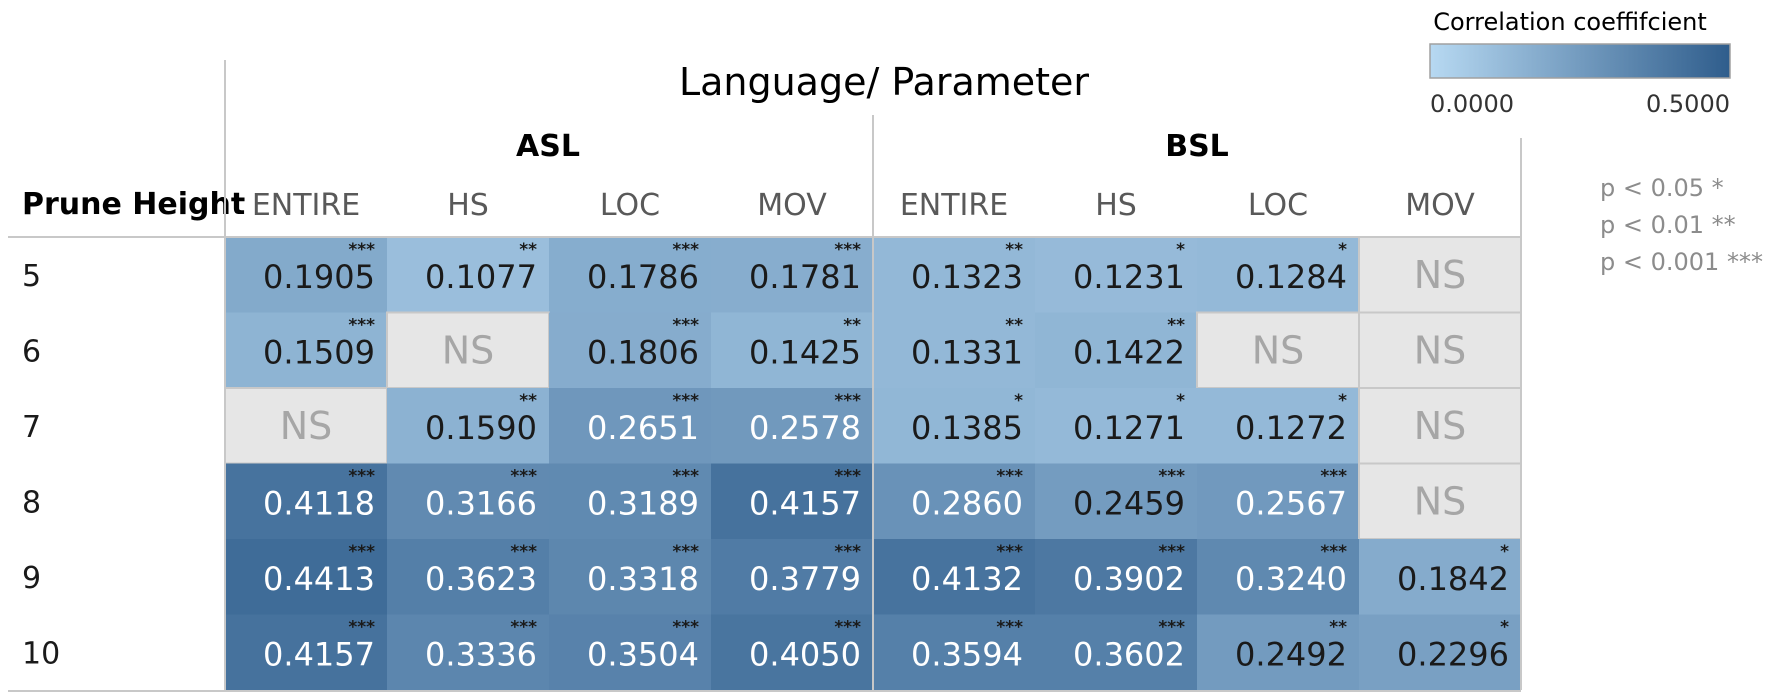 The height and width of the screenshot is (699, 1772). What do you see at coordinates (1472, 104) in the screenshot?
I see `legend-min-label: 0.0000` at bounding box center [1472, 104].